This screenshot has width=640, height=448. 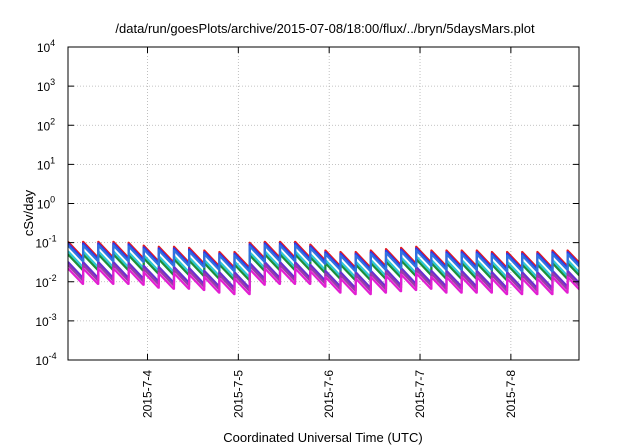 What do you see at coordinates (147, 394) in the screenshot?
I see `x-tick-label: 2015-7-4` at bounding box center [147, 394].